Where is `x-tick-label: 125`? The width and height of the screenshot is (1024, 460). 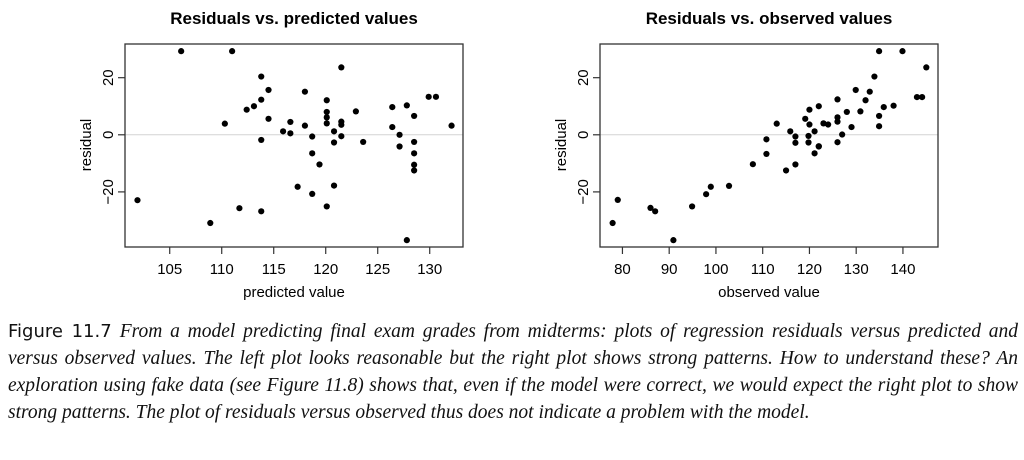 x-tick-label: 125 is located at coordinates (377, 269).